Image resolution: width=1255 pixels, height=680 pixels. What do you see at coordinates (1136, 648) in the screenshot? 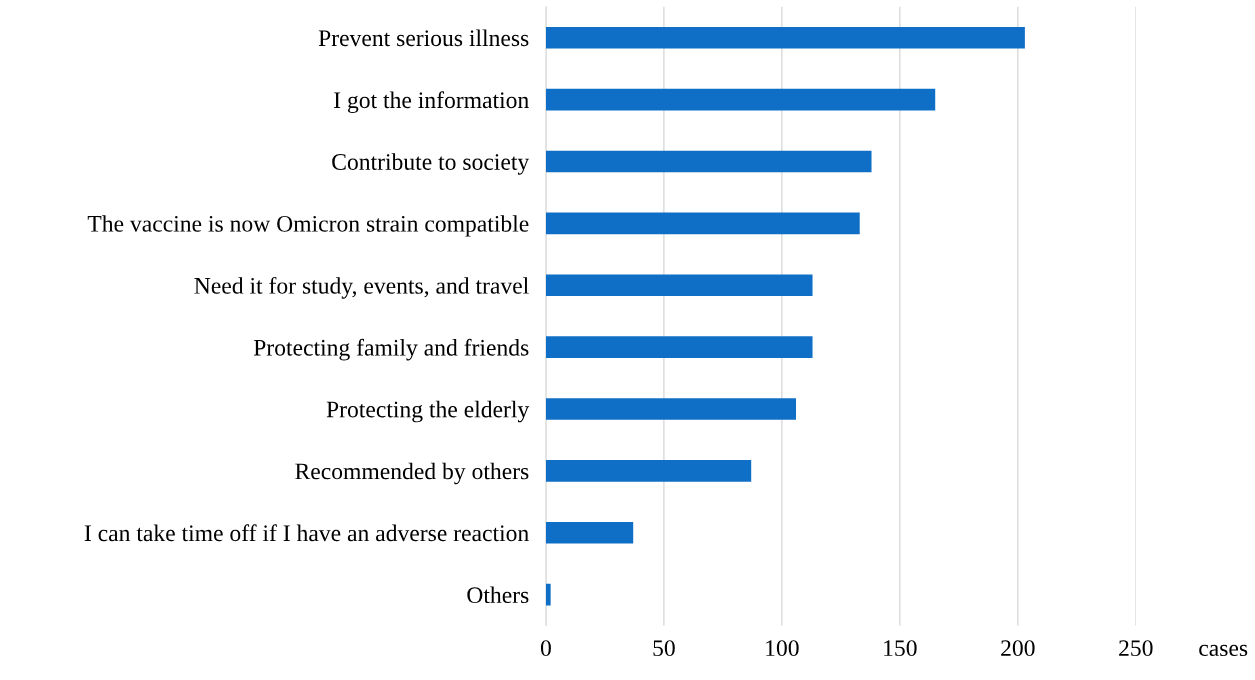
I see `x-tick-label: 250` at bounding box center [1136, 648].